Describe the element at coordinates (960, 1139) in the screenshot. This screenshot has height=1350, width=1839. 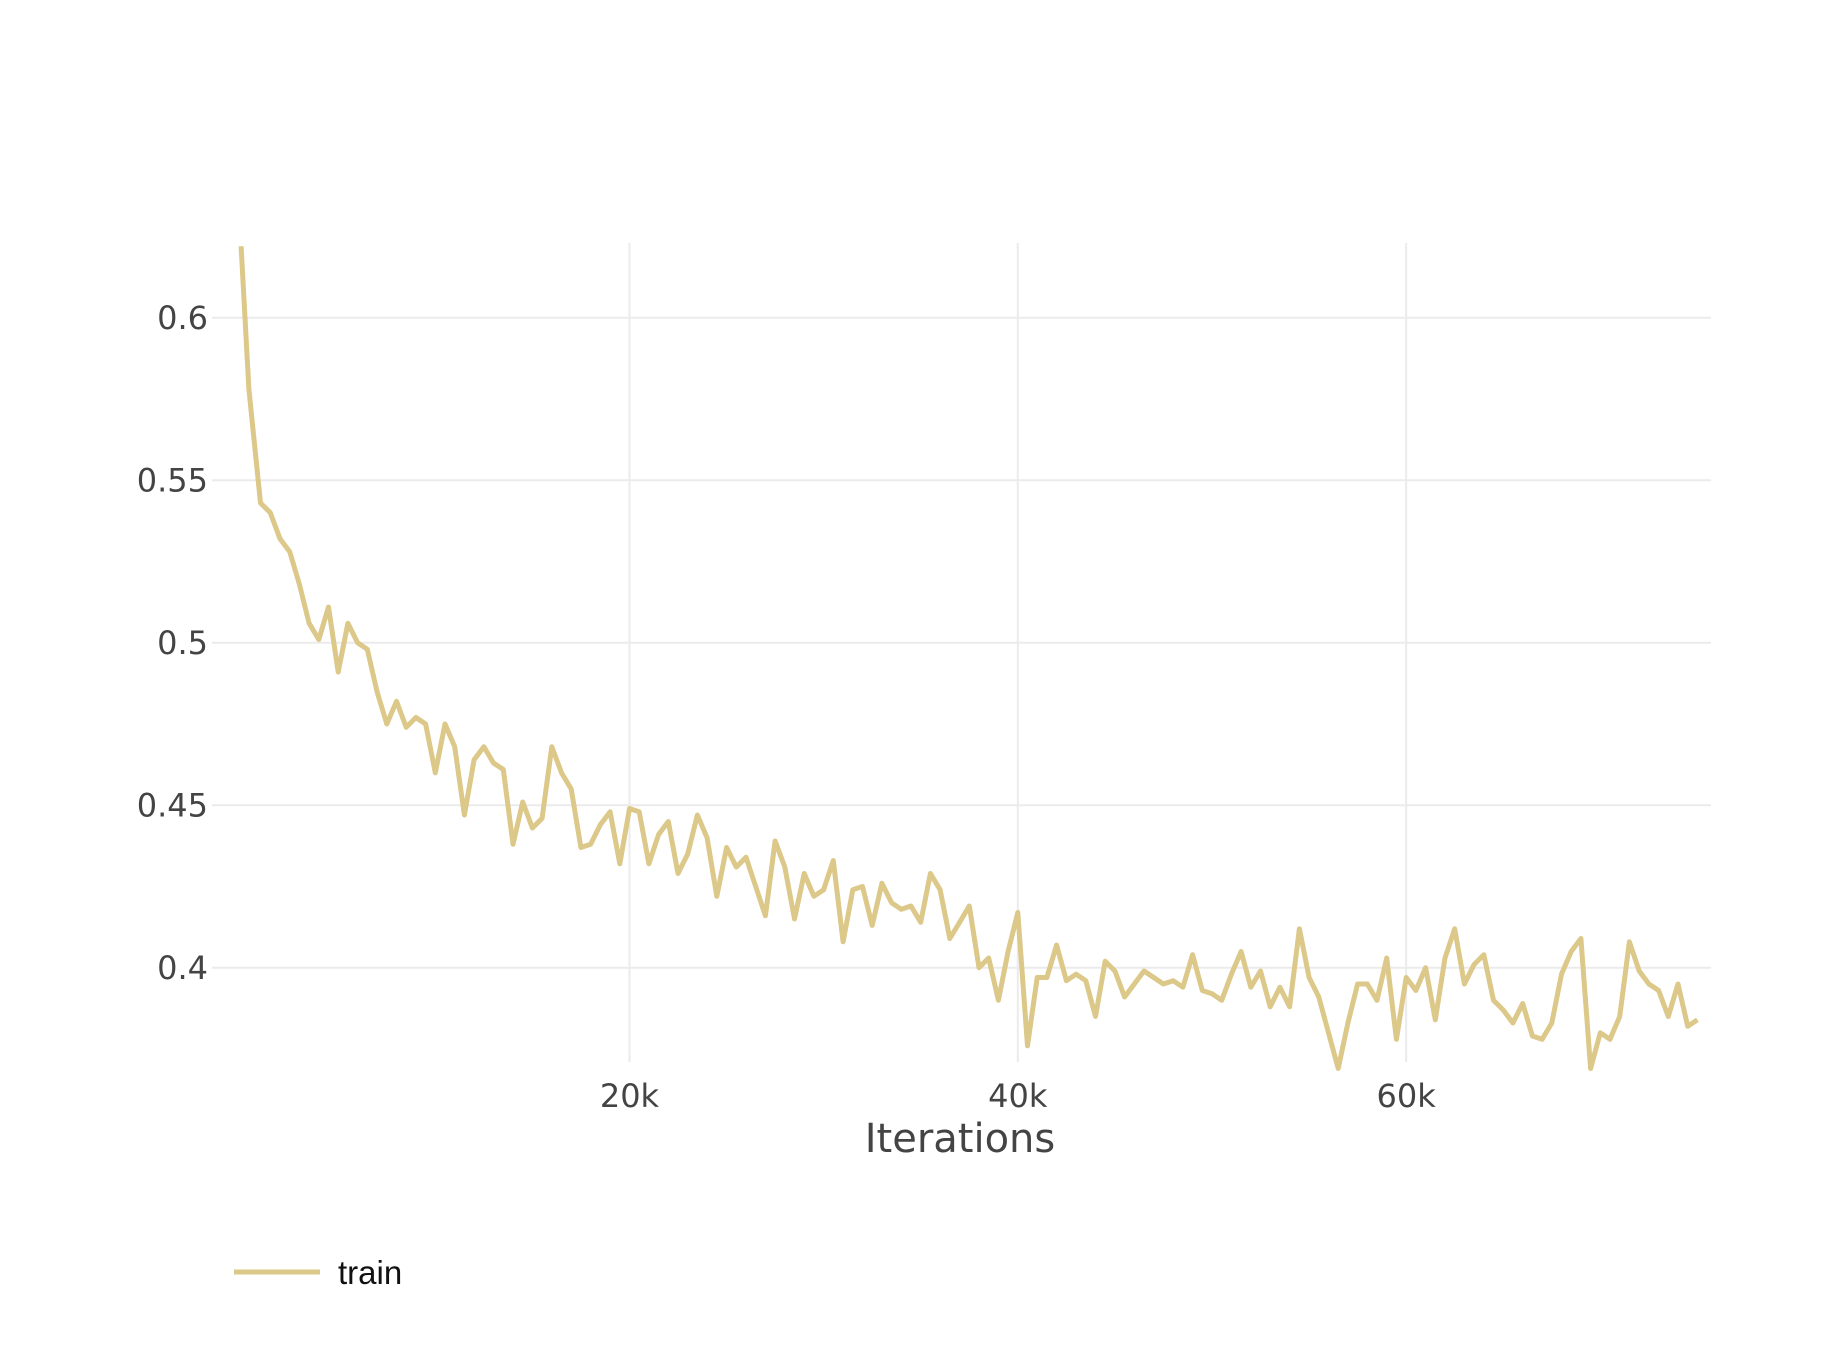
I see `x-axis-title: Iterations` at that location.